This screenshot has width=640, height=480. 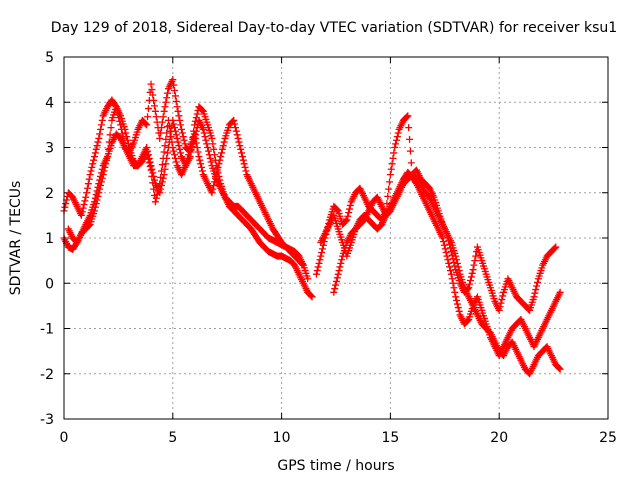 What do you see at coordinates (390, 438) in the screenshot?
I see `x-tick-label: 15` at bounding box center [390, 438].